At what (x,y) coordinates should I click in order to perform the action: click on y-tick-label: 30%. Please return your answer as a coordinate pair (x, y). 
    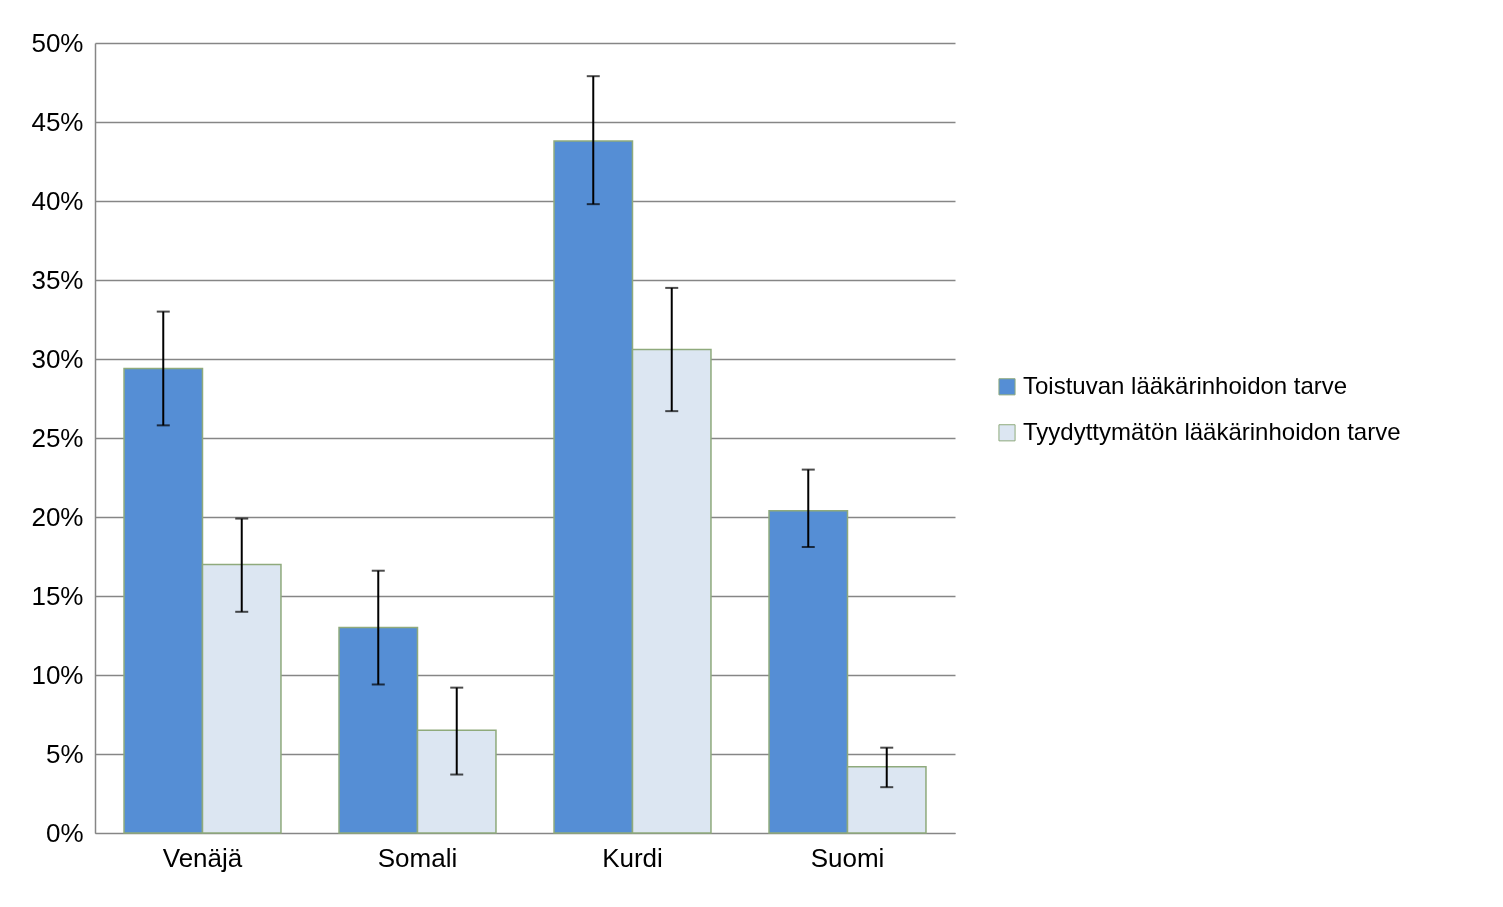
    Looking at the image, I should click on (57, 358).